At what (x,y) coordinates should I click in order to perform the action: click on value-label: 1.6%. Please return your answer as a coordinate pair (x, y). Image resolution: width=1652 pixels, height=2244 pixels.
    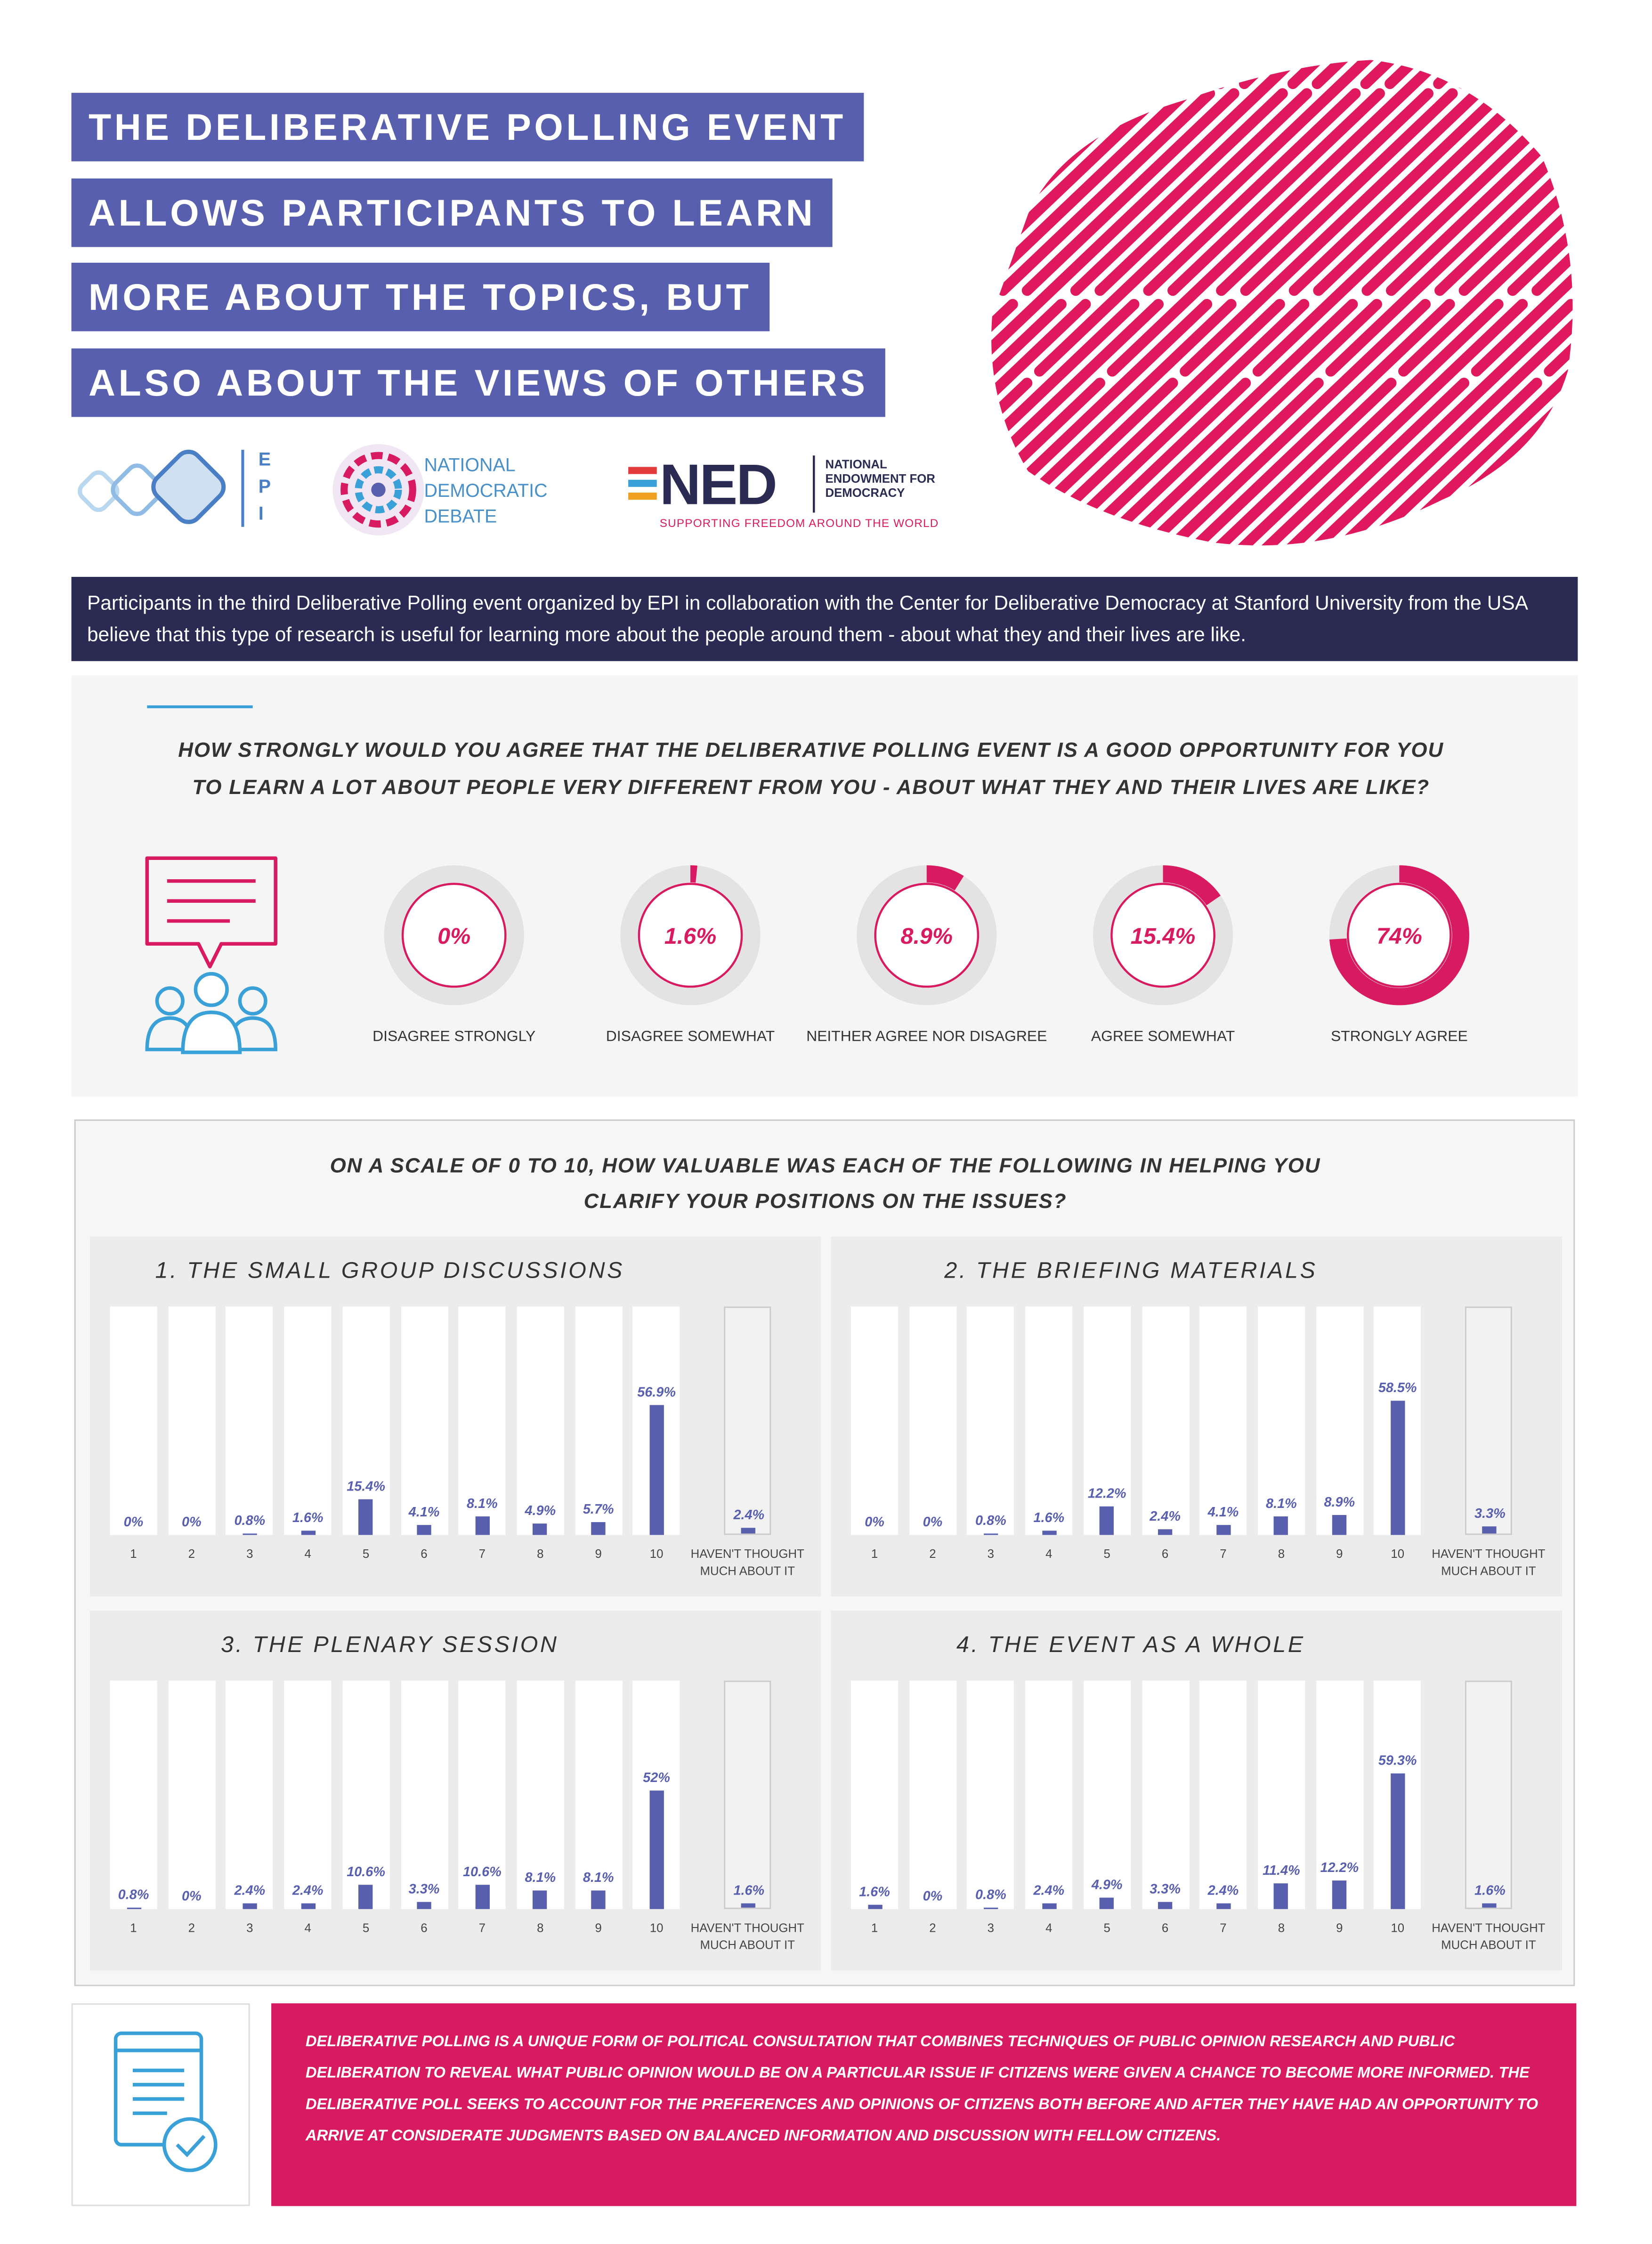
    Looking at the image, I should click on (308, 1519).